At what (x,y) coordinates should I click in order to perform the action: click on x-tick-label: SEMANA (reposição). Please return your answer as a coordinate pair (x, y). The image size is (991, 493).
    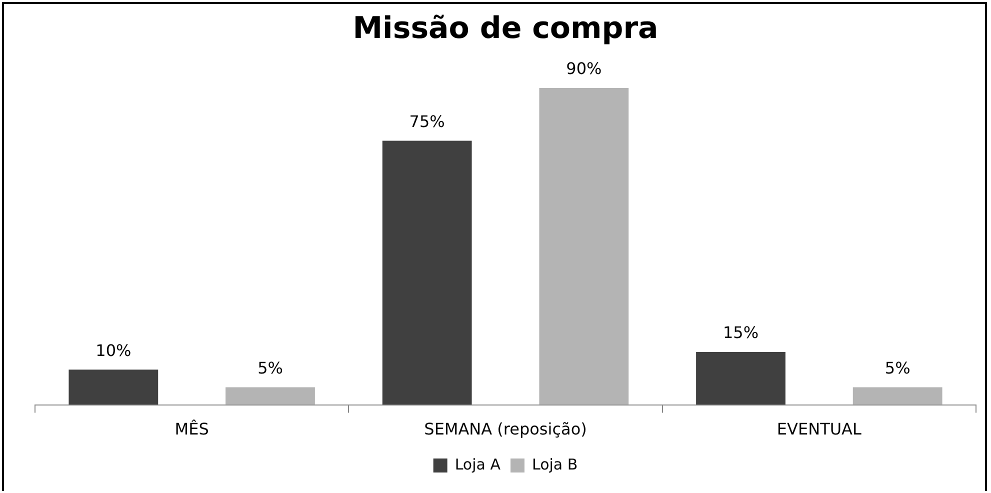
    Looking at the image, I should click on (505, 429).